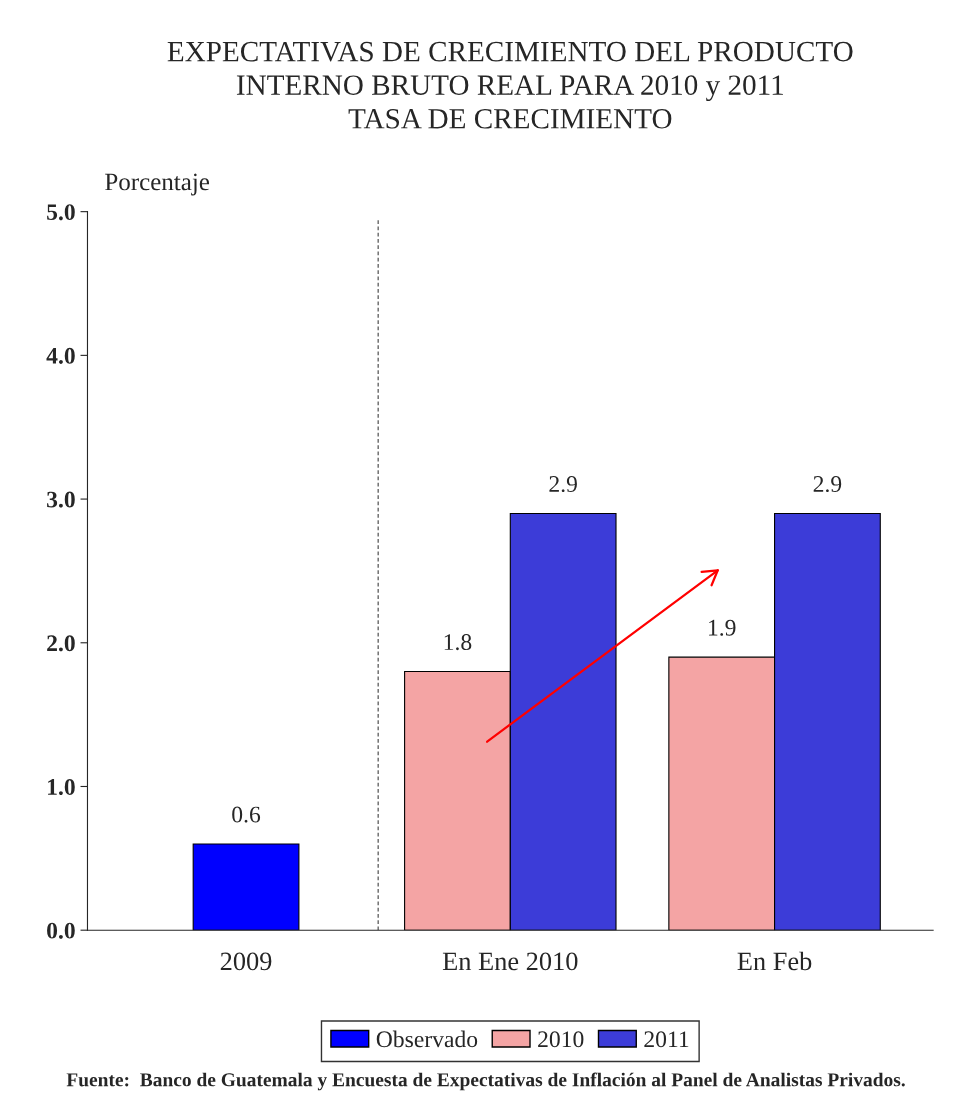 This screenshot has width=972, height=1114. I want to click on y-tick-label: 1.0, so click(61, 787).